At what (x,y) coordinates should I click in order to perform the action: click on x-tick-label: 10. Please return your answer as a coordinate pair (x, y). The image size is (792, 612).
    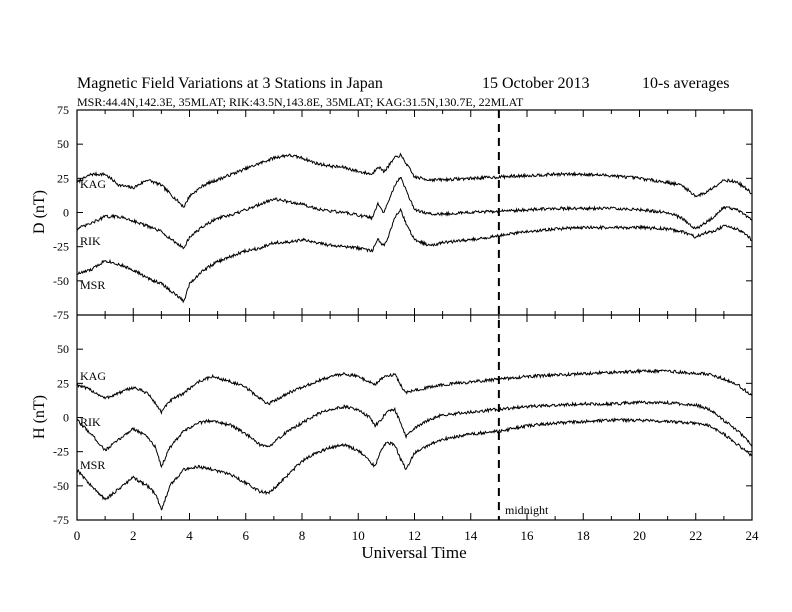
    Looking at the image, I should click on (358, 535).